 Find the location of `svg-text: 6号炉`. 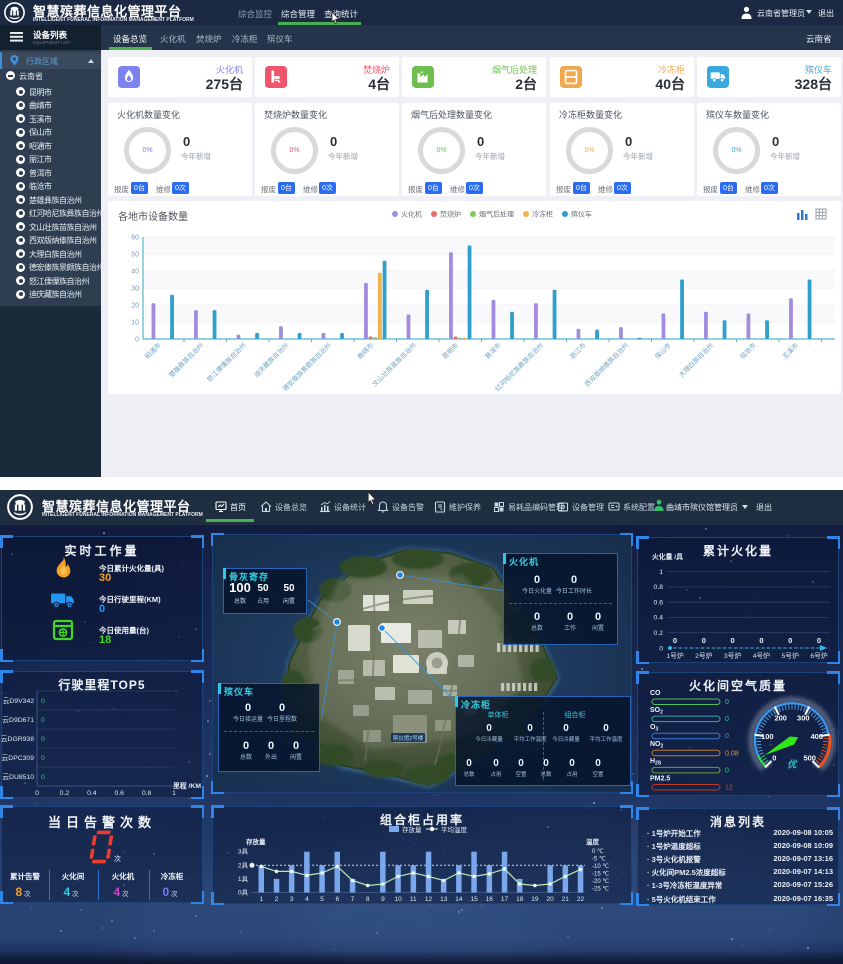

svg-text: 6号炉 is located at coordinates (819, 655).